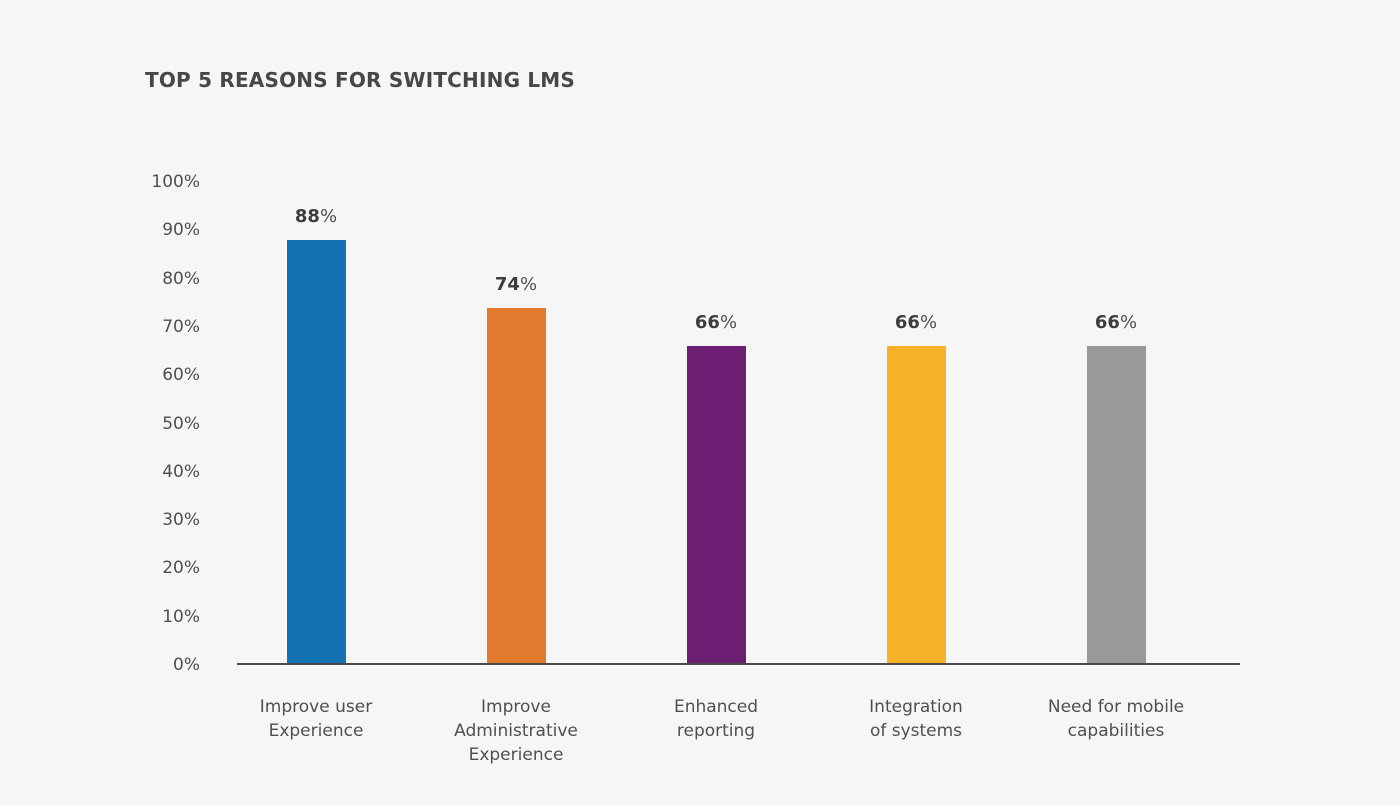 This screenshot has height=805, width=1400. I want to click on y-tick-40%: 40%, so click(181, 471).